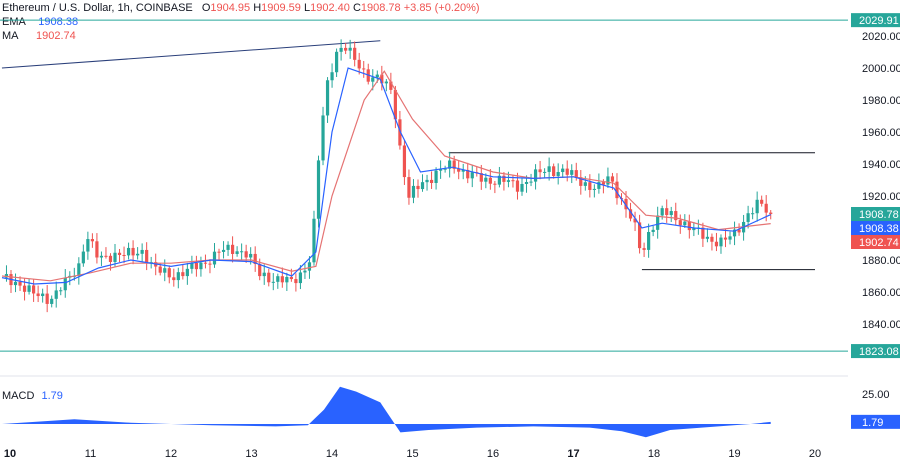 Image resolution: width=900 pixels, height=460 pixels. I want to click on macd-tick-label: 25.00, so click(876, 395).